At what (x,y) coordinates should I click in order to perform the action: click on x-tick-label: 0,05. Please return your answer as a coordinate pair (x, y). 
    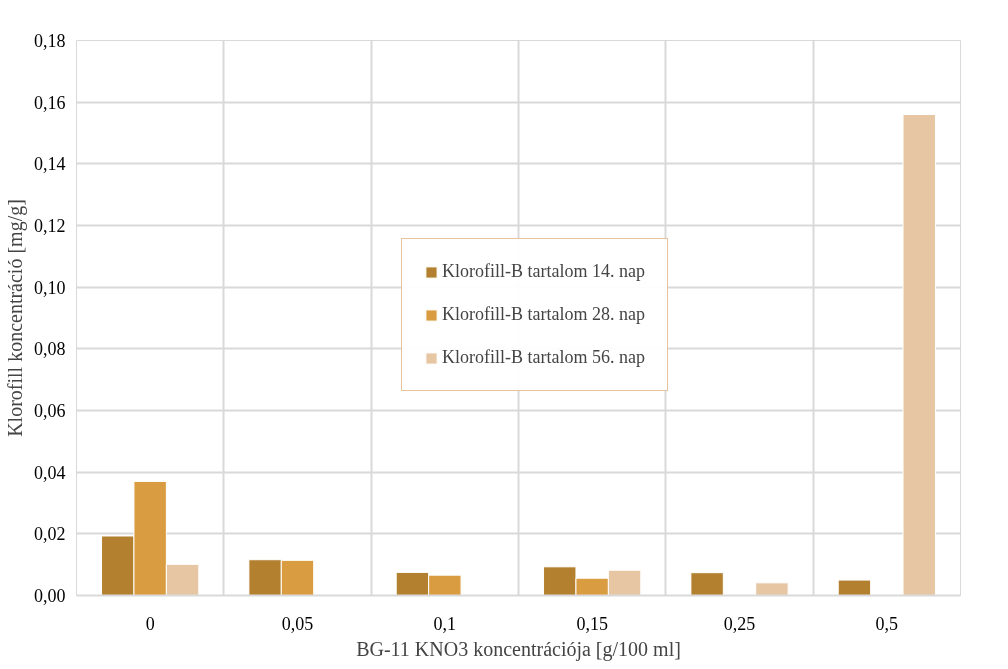
    Looking at the image, I should click on (297, 623).